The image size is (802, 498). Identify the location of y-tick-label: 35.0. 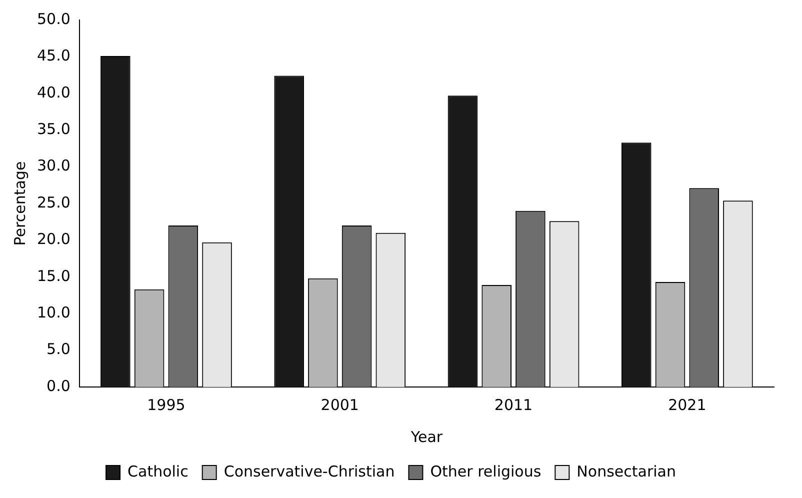
(53, 129).